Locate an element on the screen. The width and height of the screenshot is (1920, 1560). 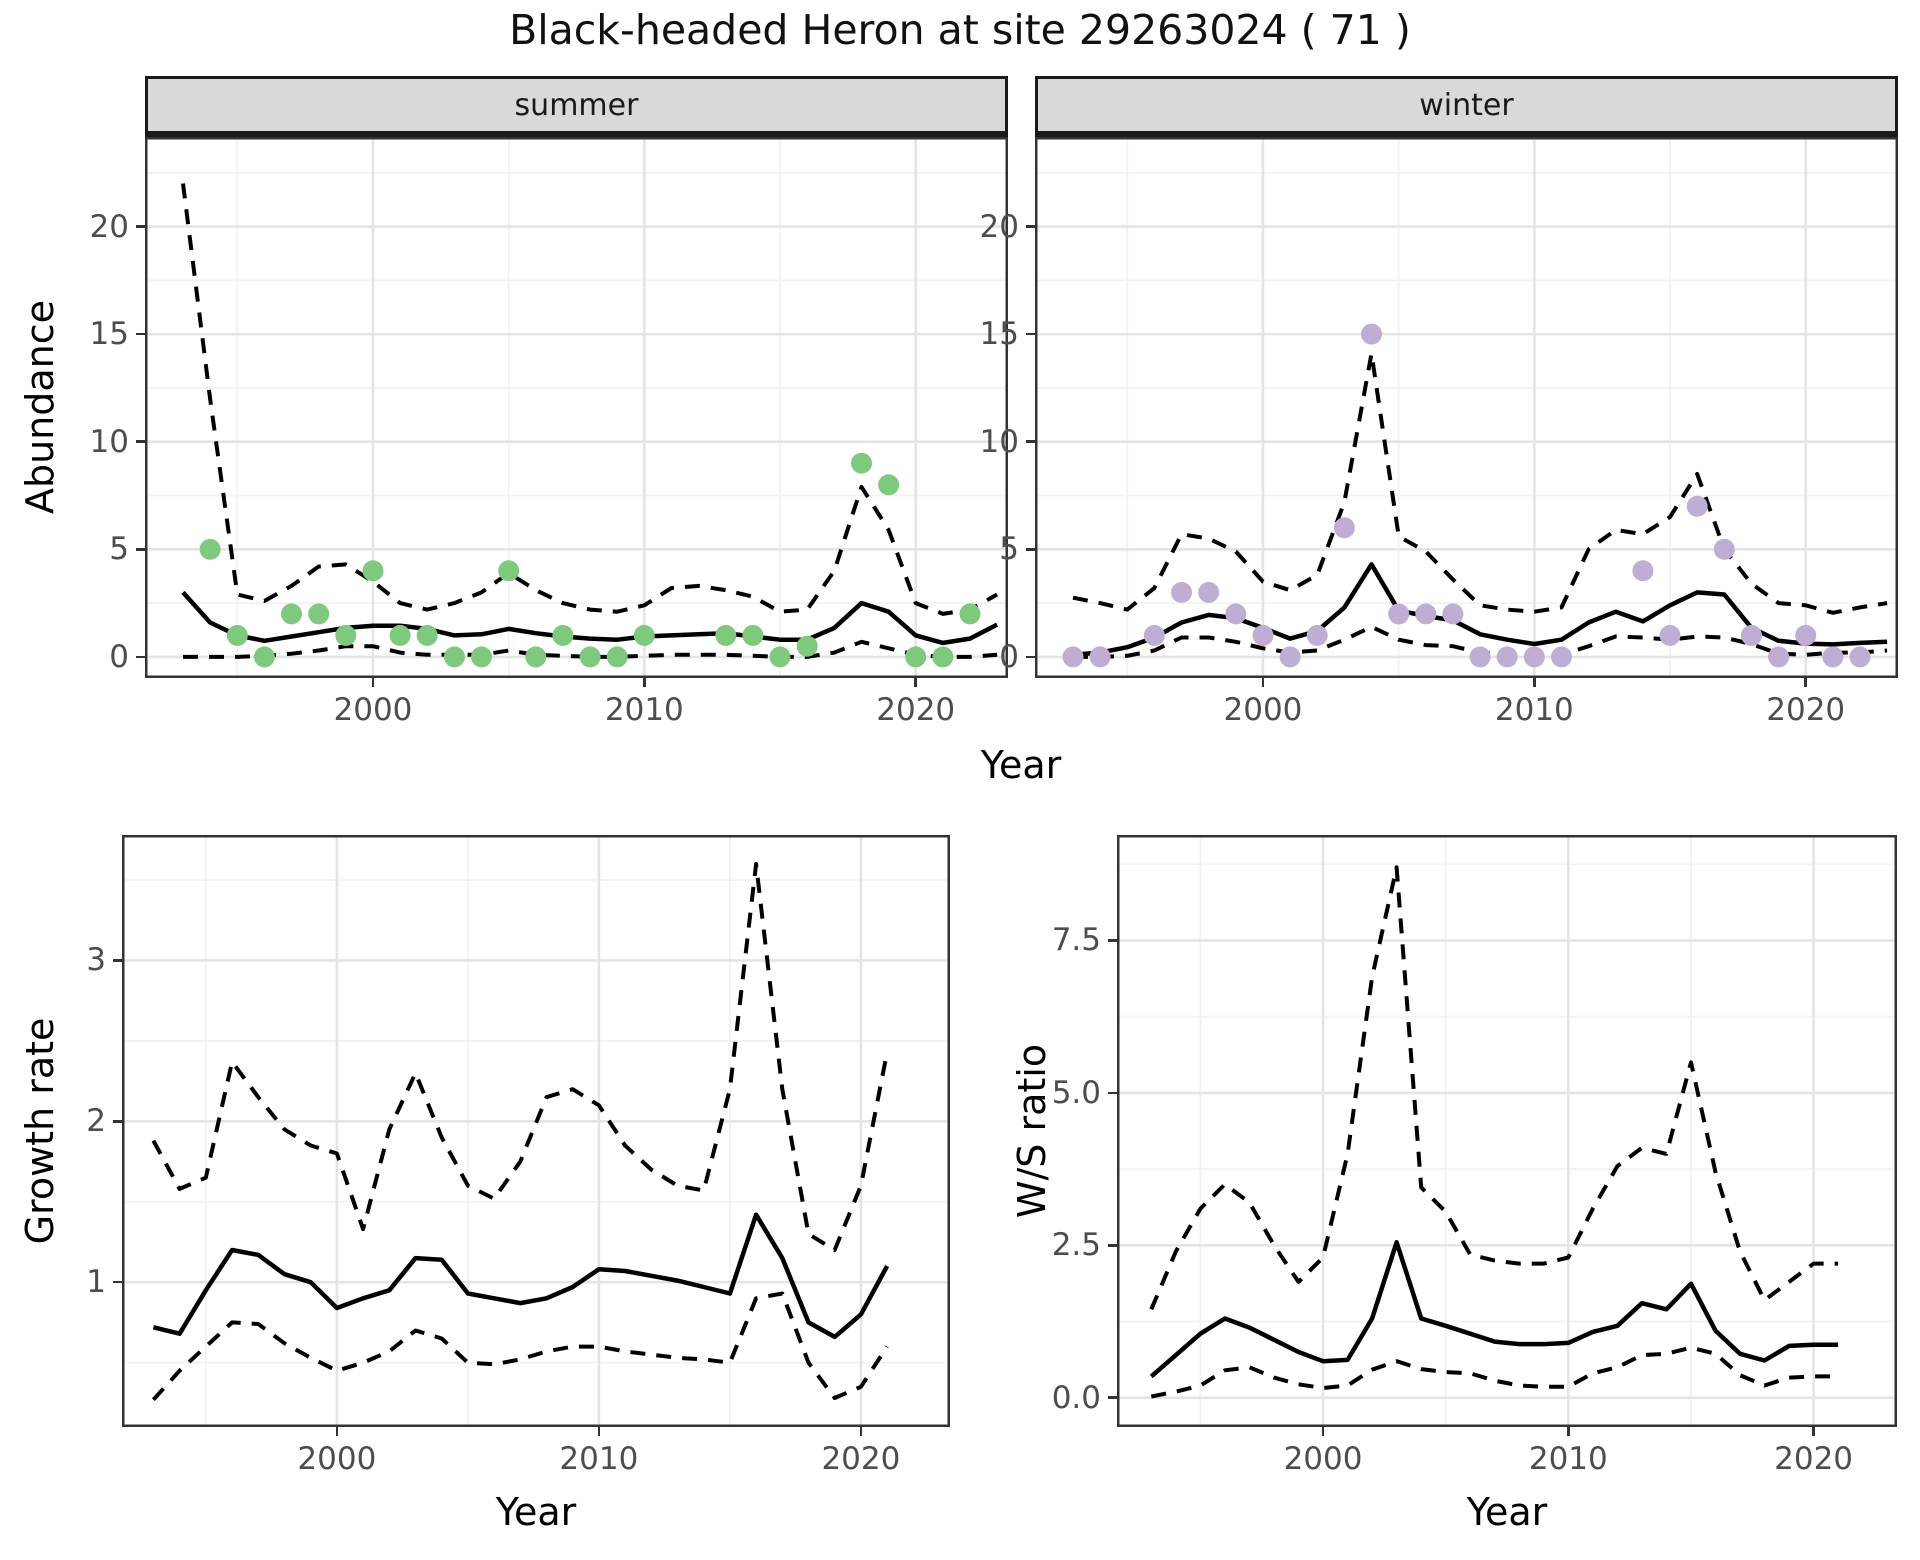
tick-label: 0 is located at coordinates (119, 656).